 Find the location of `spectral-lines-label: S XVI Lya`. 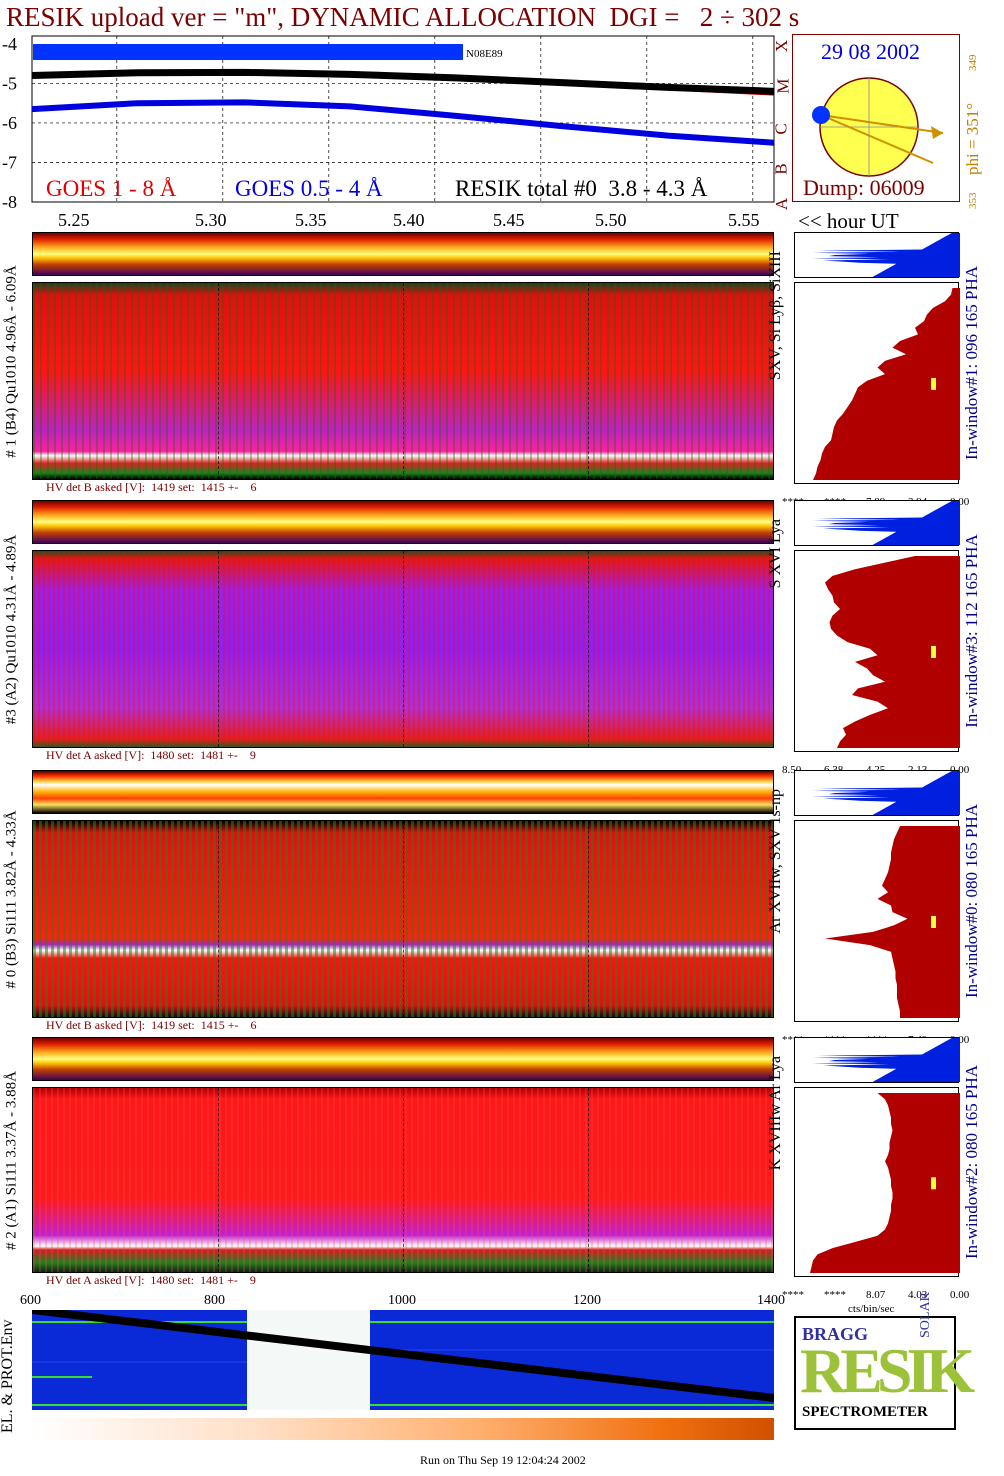

spectral-lines-label: S XVI Lya is located at coordinates (775, 554).